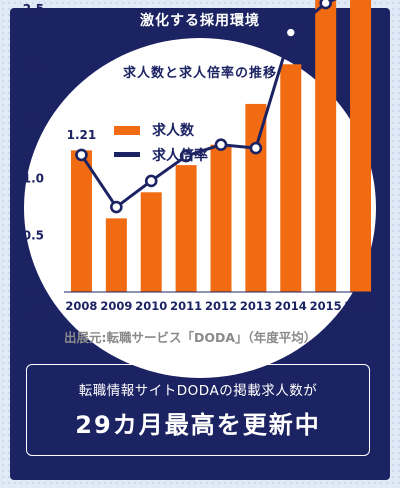  I want to click on chart-title: 求人数と求人倍率の推移, so click(199, 73).